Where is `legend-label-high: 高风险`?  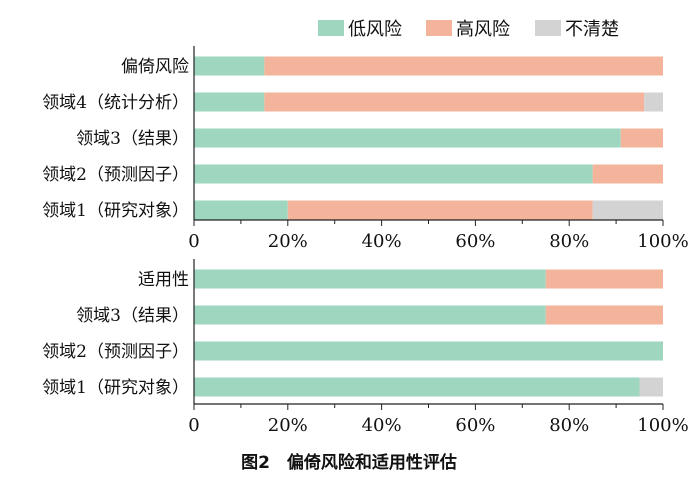
legend-label-high: 高风险 is located at coordinates (483, 29).